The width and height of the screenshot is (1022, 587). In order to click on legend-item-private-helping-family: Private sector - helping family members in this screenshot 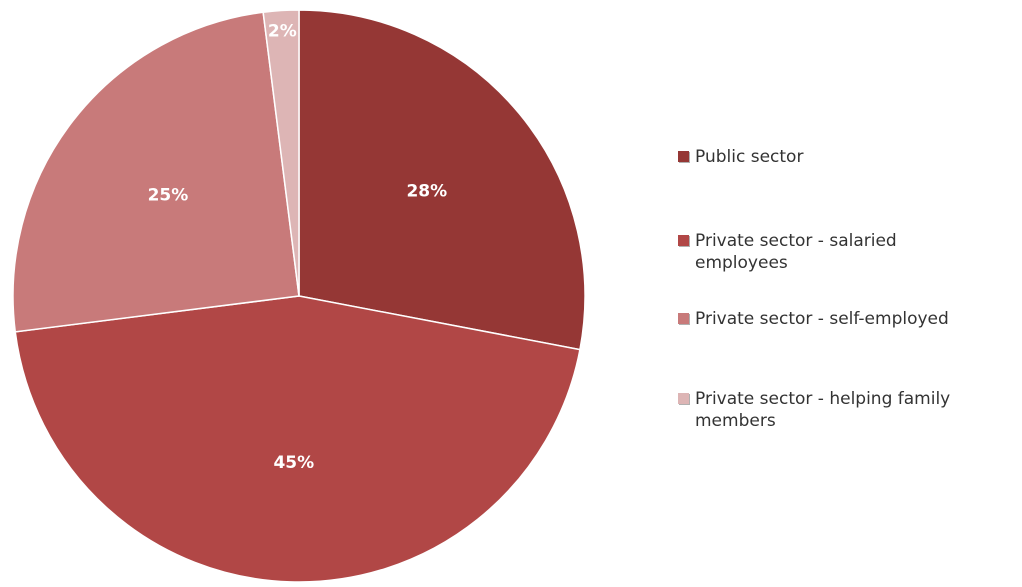, I will do `click(846, 410)`.